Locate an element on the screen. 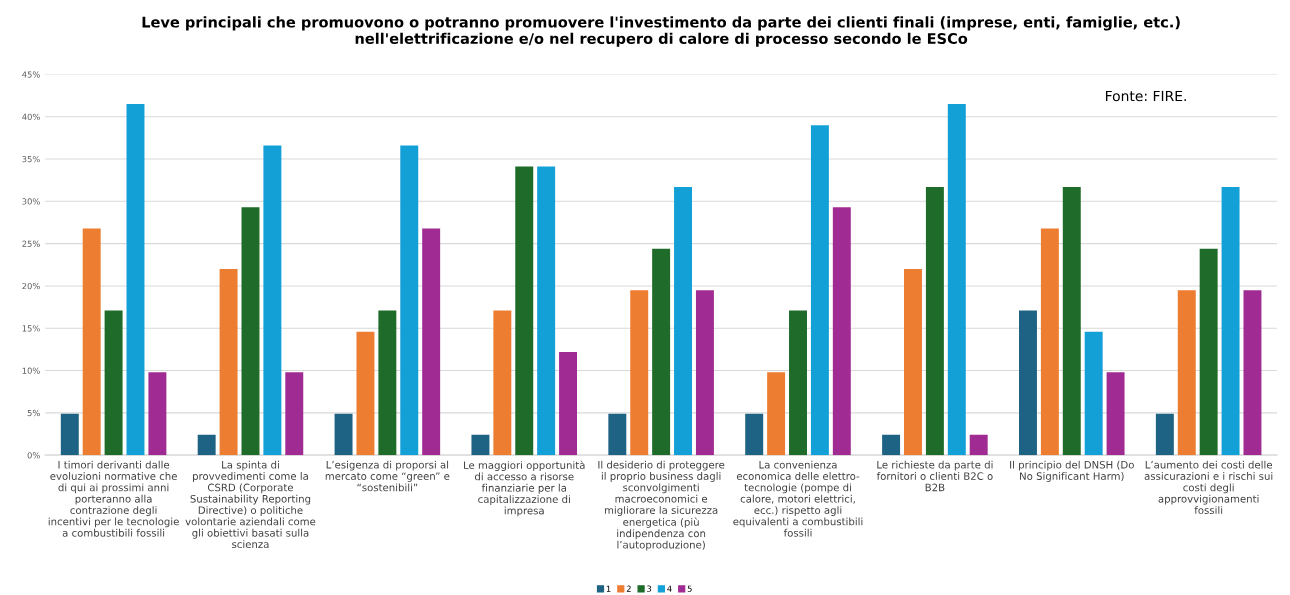 The height and width of the screenshot is (595, 1290). x-tick-label: La spinta di provvedimenti come la CSRD (Corporate Sustainability Reporting Directive) o politiche volontarie aziendali come gli obiettivi basati sulla scienza is located at coordinates (250, 504).